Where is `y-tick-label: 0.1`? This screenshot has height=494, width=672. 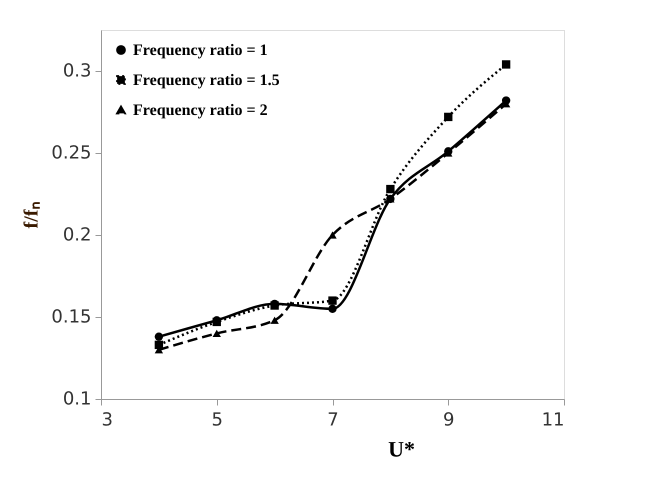
y-tick-label: 0.1 is located at coordinates (77, 399).